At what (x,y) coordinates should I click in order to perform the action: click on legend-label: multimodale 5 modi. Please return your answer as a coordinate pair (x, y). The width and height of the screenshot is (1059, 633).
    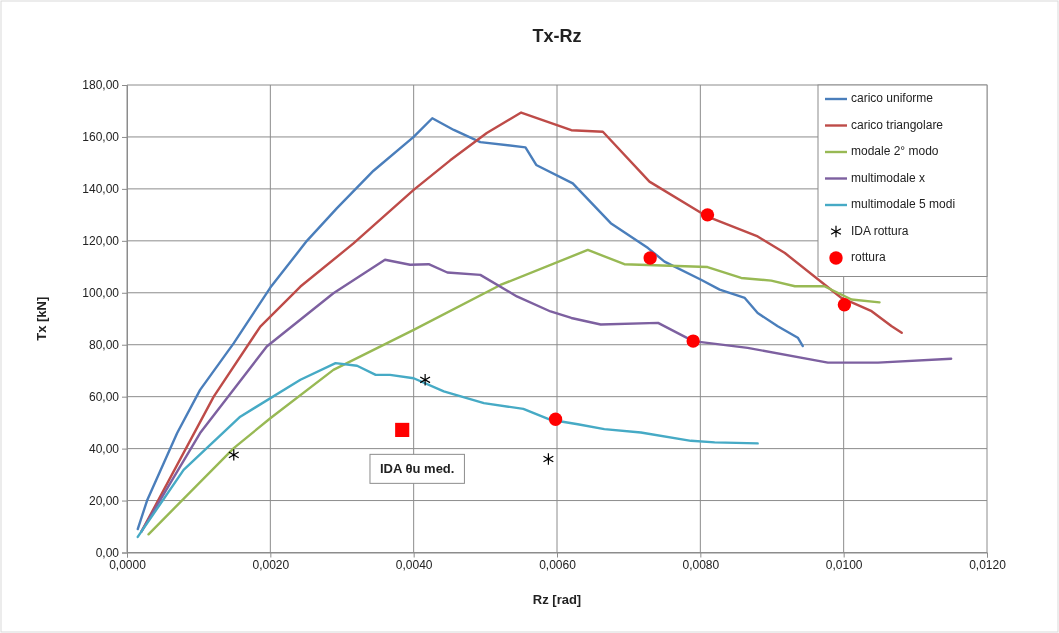
    Looking at the image, I should click on (903, 204).